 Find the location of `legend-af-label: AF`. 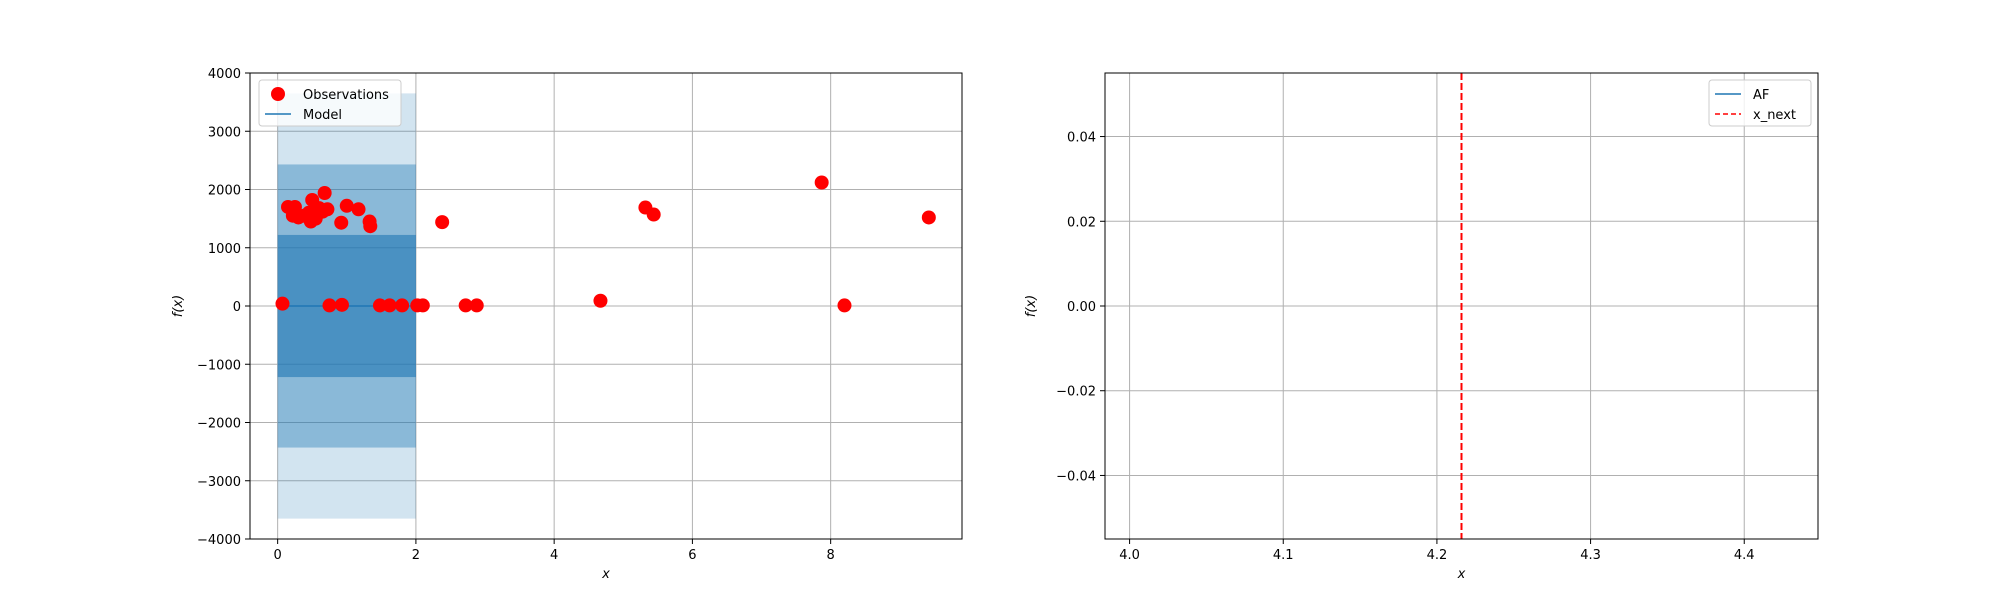

legend-af-label: AF is located at coordinates (1761, 95).